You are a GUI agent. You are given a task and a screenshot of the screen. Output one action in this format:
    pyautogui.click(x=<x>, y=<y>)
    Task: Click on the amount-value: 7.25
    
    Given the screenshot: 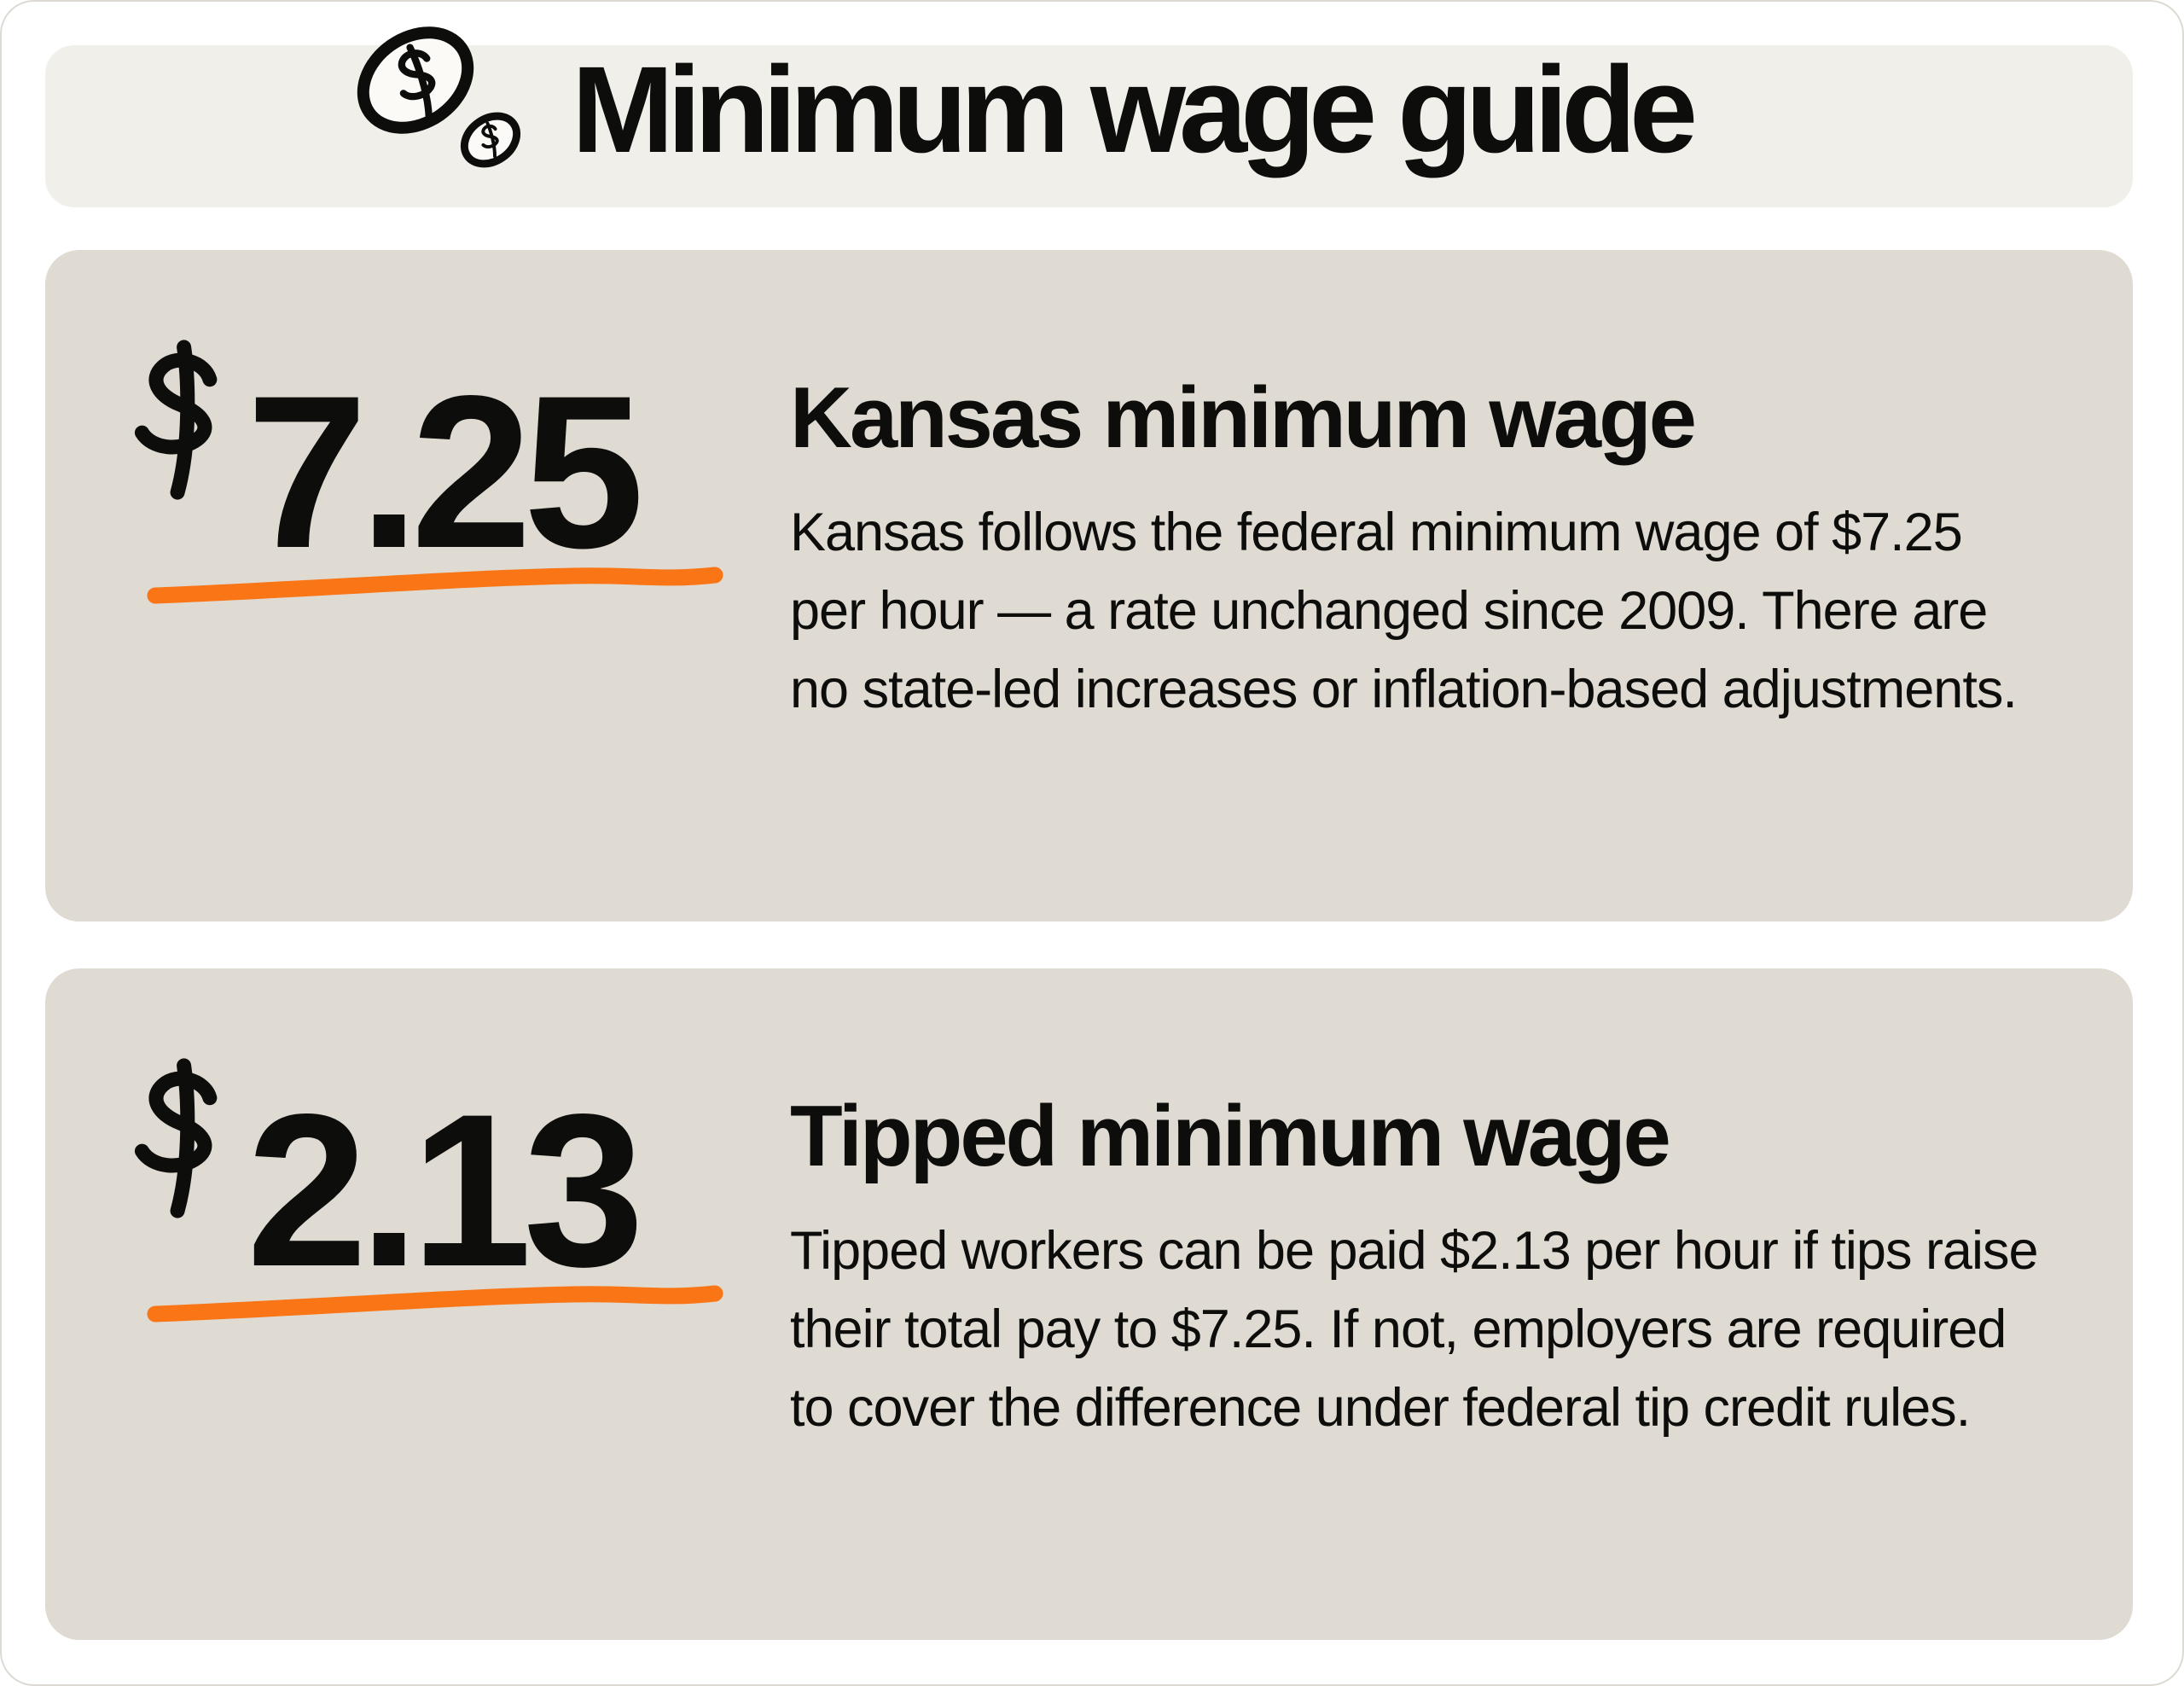 What is the action you would take?
    pyautogui.click(x=446, y=472)
    